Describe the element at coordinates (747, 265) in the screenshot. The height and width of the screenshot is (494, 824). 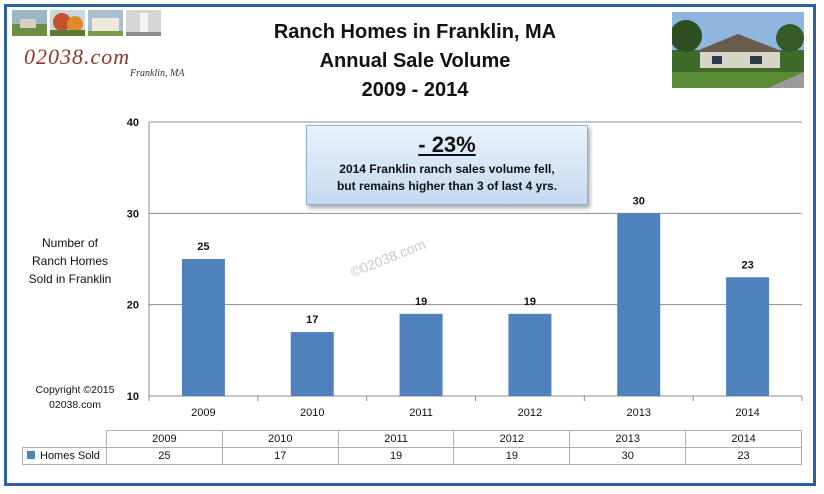
I see `data-label: 23` at that location.